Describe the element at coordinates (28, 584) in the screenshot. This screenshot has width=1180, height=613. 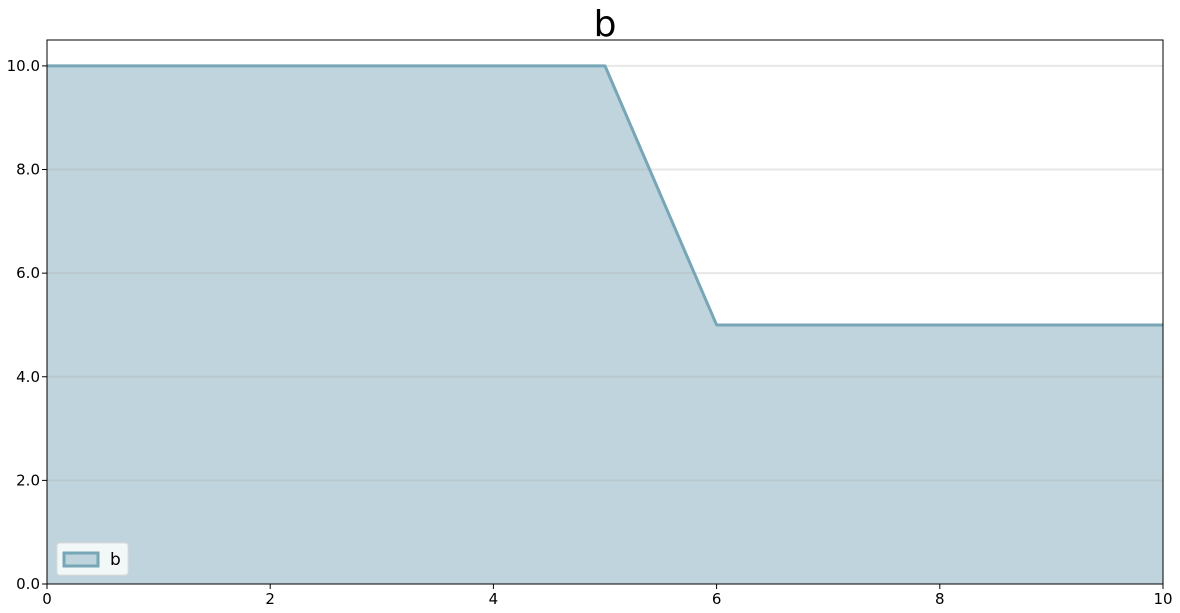
I see `y-tick-label: 0.0` at that location.